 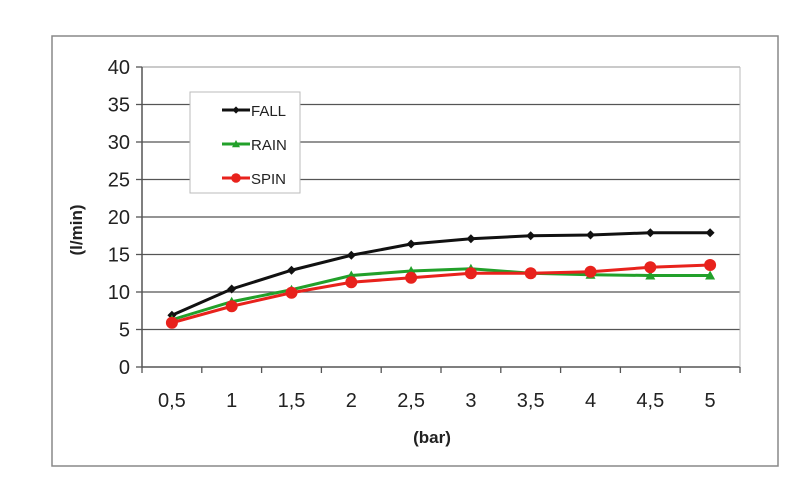 What do you see at coordinates (124, 368) in the screenshot?
I see `y-tick-label: 0` at bounding box center [124, 368].